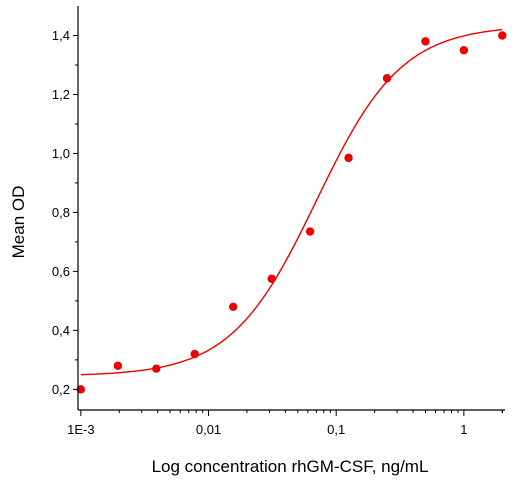 The height and width of the screenshot is (488, 520). Describe the element at coordinates (18, 222) in the screenshot. I see `y-axis-title: Mean OD` at that location.